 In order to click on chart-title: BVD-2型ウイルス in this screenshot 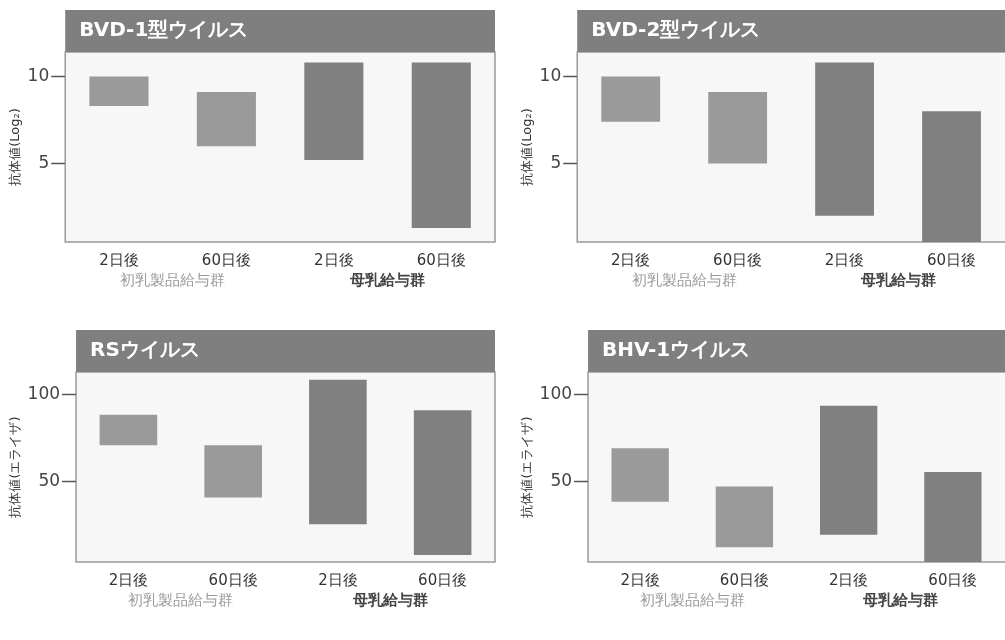, I will do `click(676, 29)`.